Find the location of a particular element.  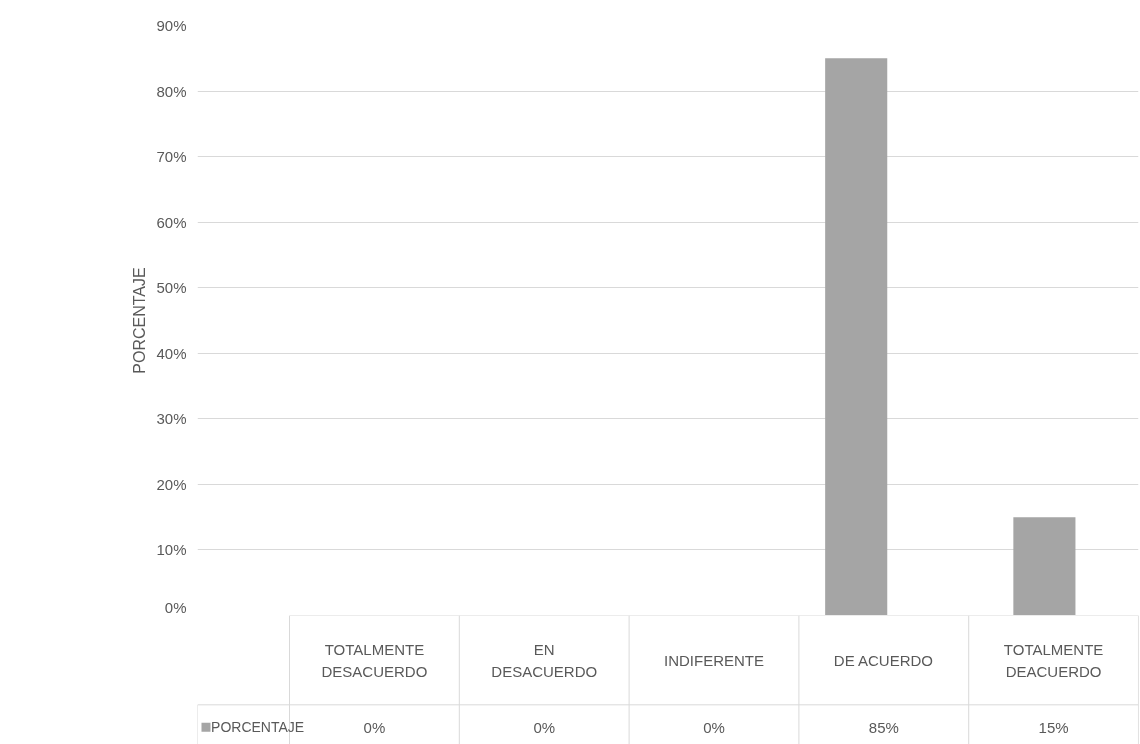

y-tick-label: 40% is located at coordinates (171, 353).